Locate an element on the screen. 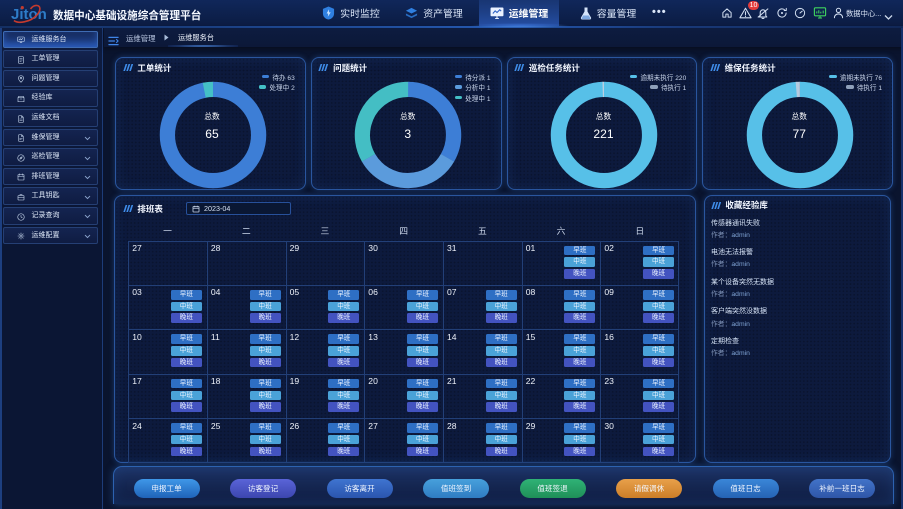  svg-text: Jit is located at coordinates (20, 14).